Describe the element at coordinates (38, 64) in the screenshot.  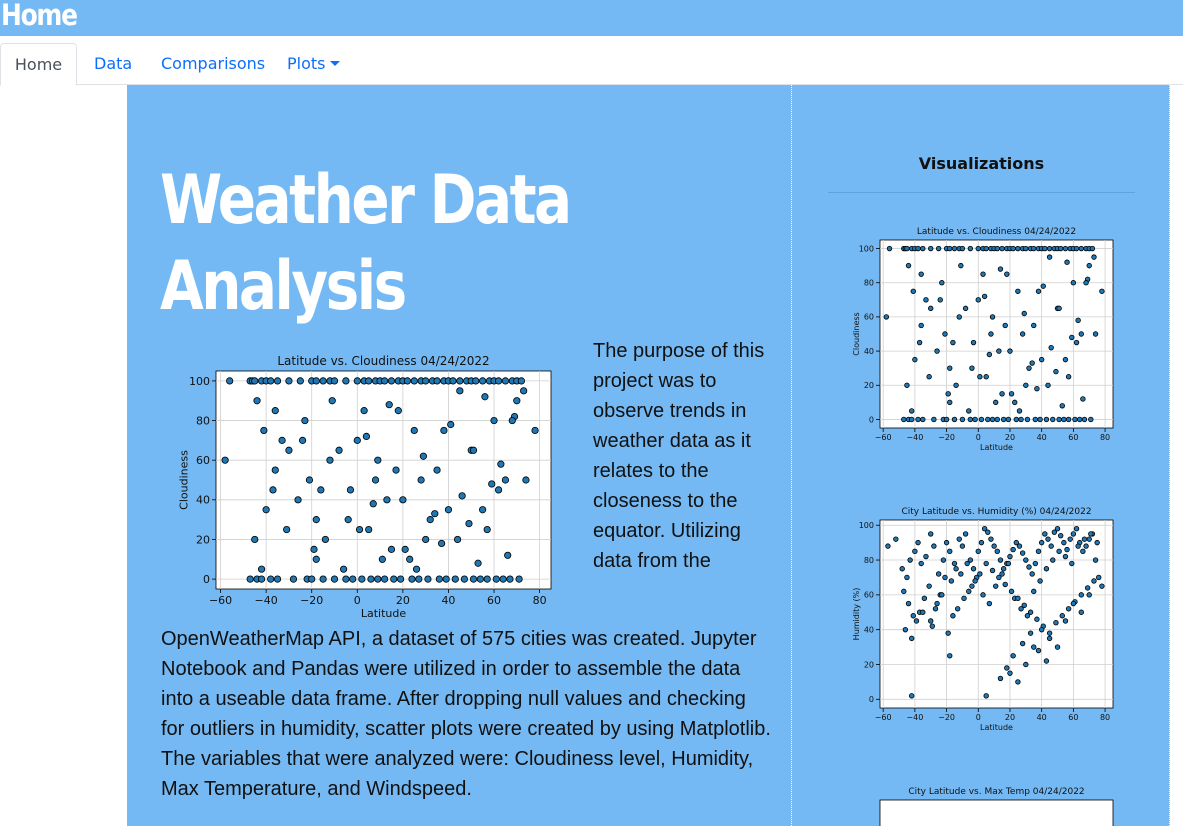
I see `tab-home: Home` at that location.